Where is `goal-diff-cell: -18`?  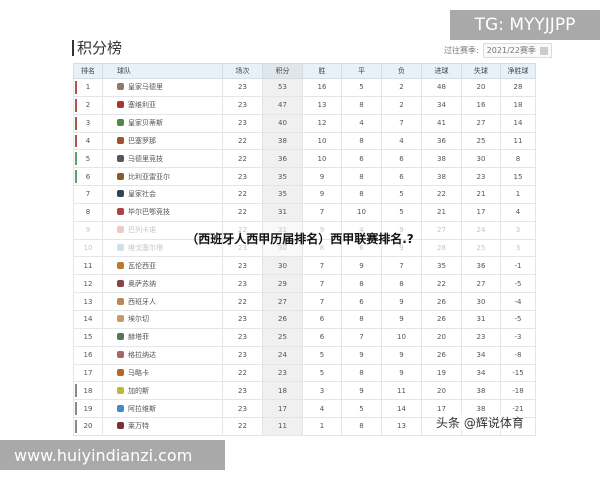 goal-diff-cell: -18 is located at coordinates (518, 391).